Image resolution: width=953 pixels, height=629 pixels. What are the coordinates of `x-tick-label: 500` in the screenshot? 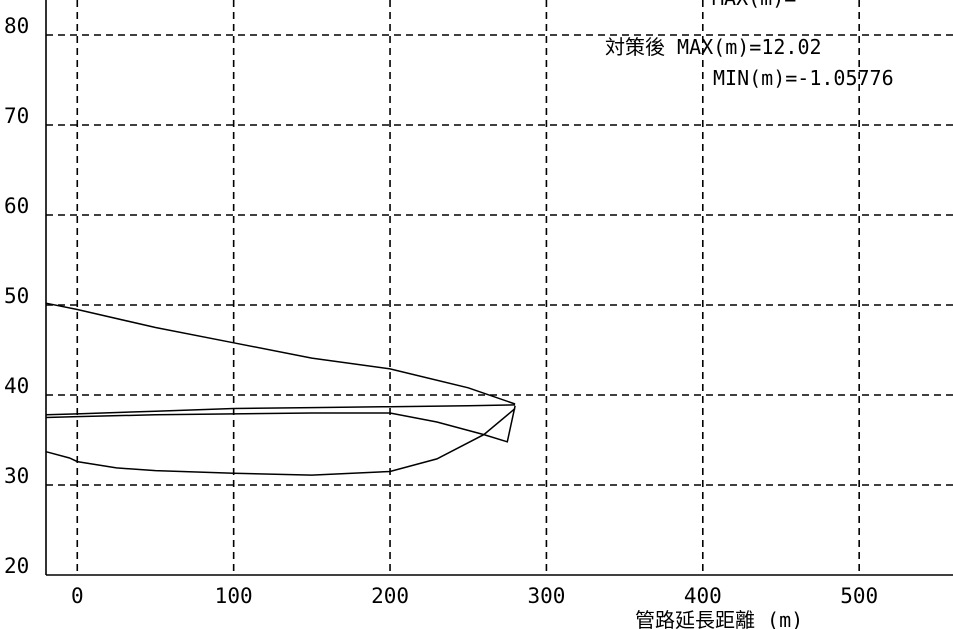 It's located at (859, 596).